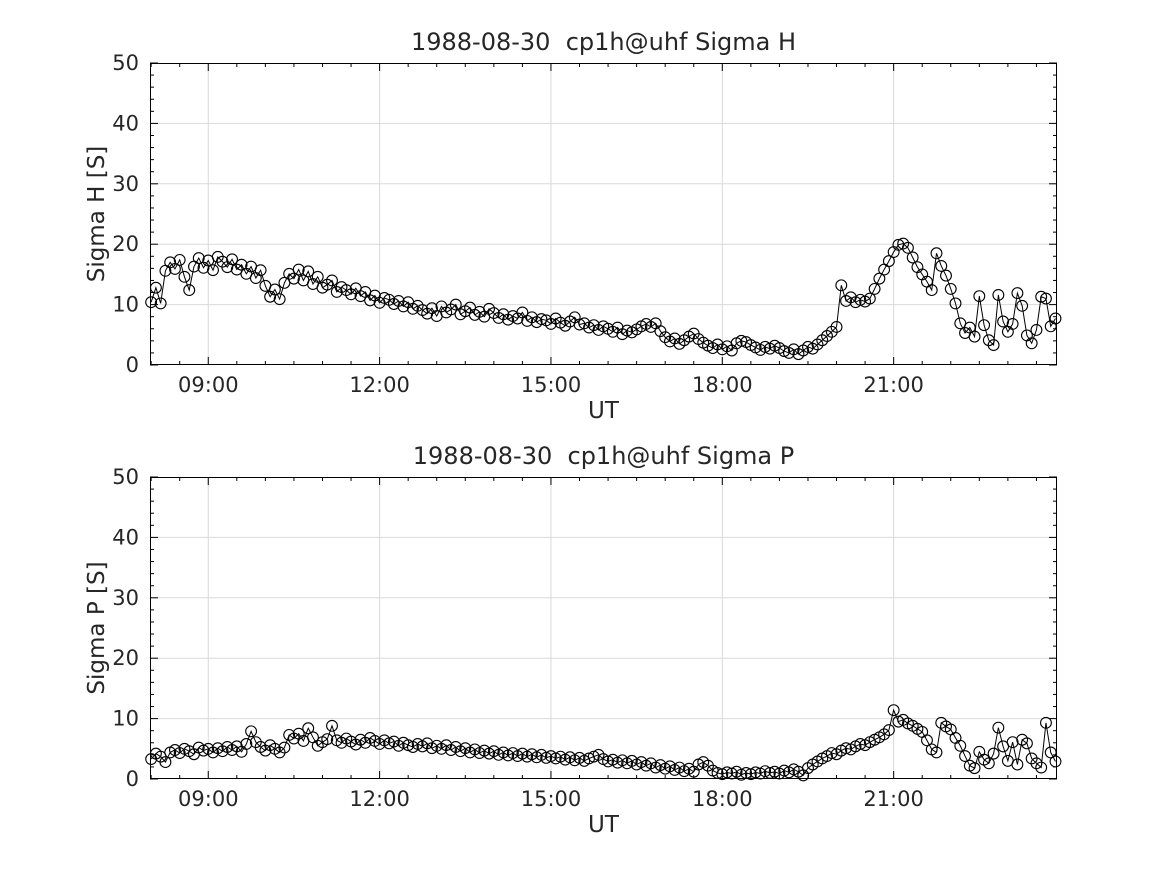  What do you see at coordinates (125, 598) in the screenshot?
I see `y-tick-label: 30` at bounding box center [125, 598].